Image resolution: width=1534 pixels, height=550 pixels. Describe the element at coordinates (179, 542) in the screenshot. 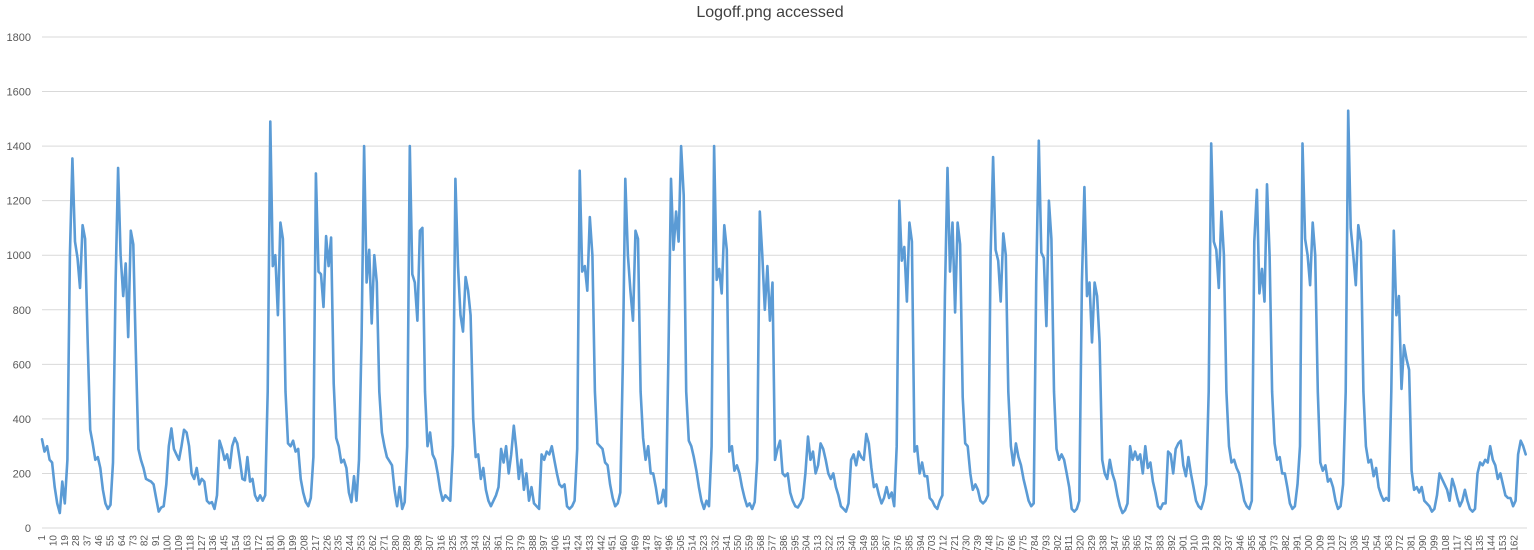

I see `x-tick-label: 109` at that location.